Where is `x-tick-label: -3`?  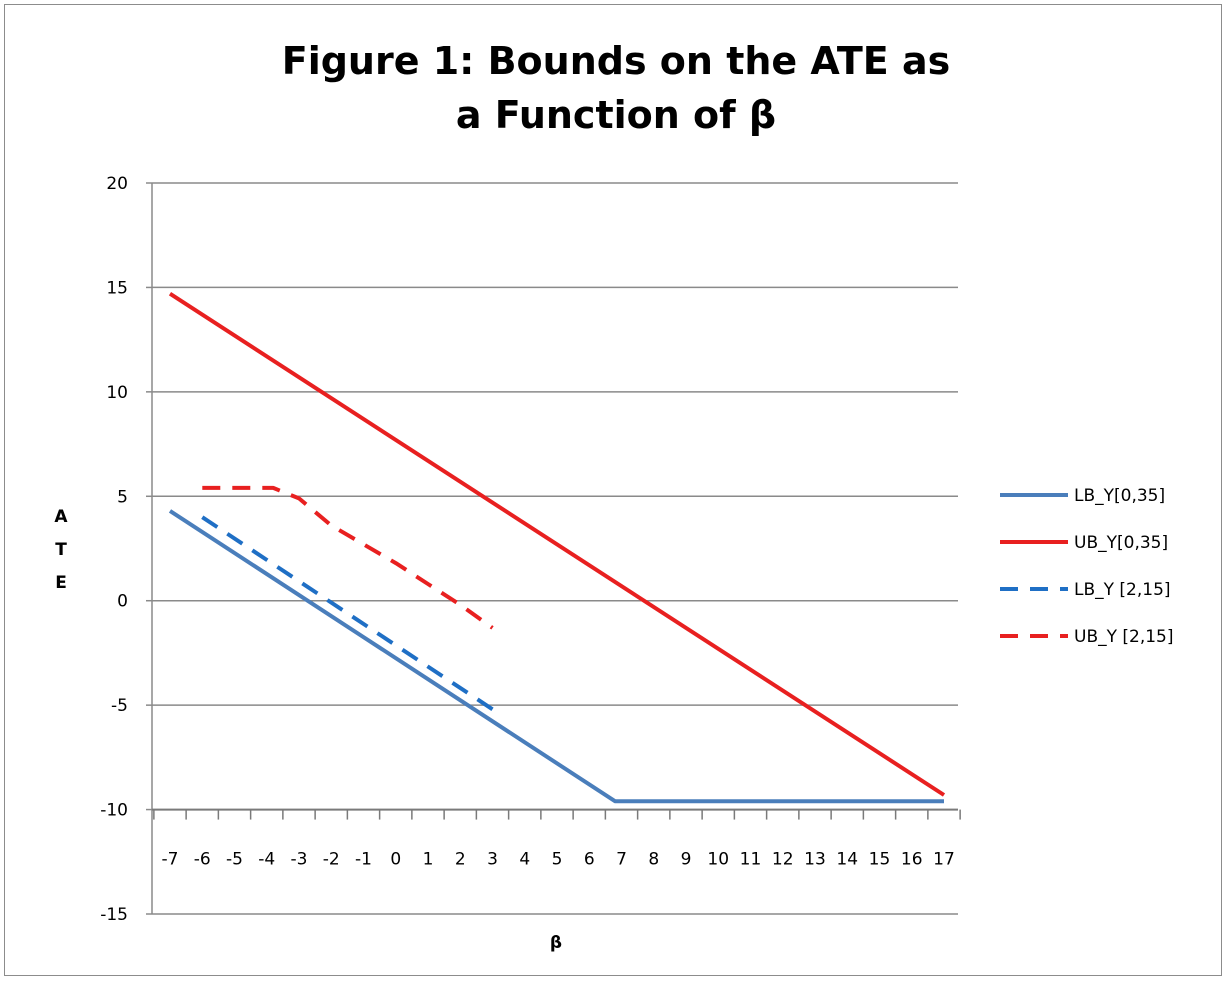
x-tick-label: -3 is located at coordinates (299, 860).